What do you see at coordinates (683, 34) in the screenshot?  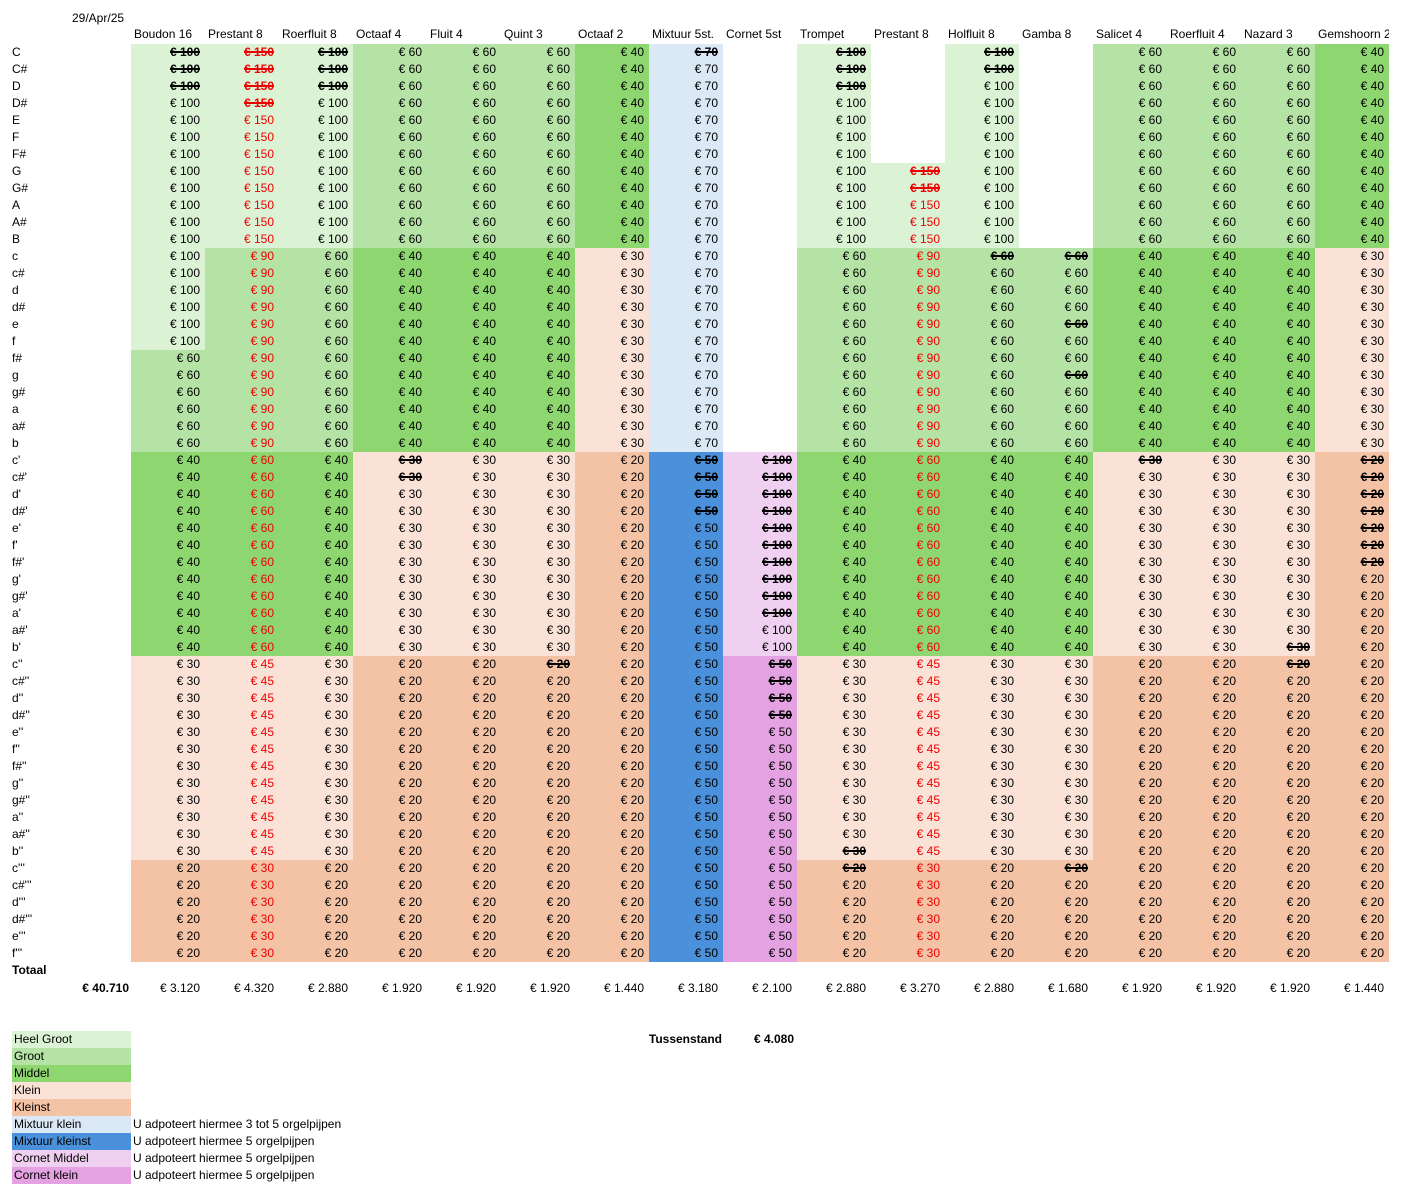 I see `register-header: Mixtuur 5st.` at bounding box center [683, 34].